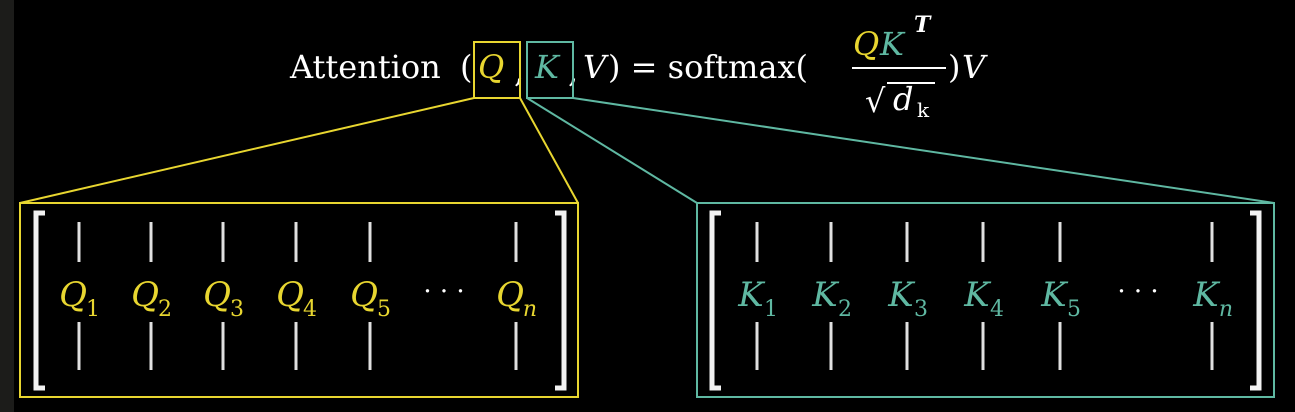  I want to click on q-highlight-box, so click(497, 70).